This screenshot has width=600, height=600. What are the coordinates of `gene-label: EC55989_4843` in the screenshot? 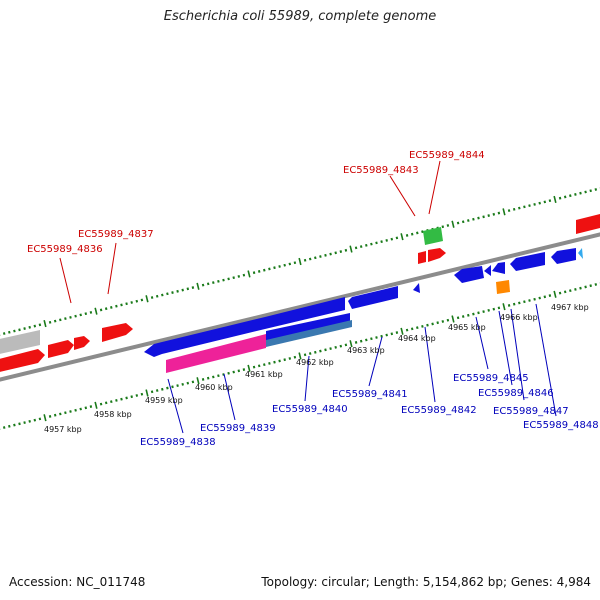 It's located at (381, 170).